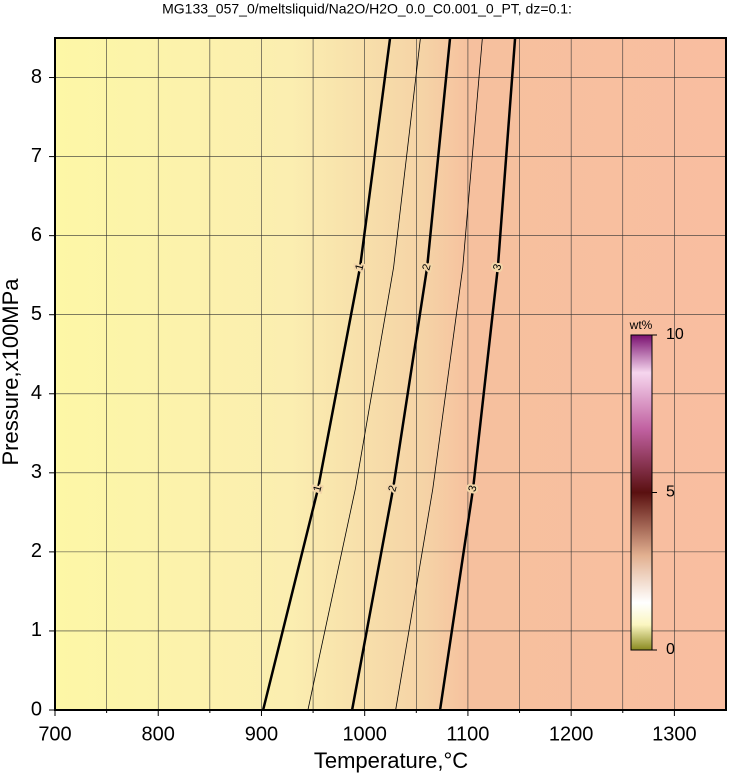 The width and height of the screenshot is (734, 781). What do you see at coordinates (36, 235) in the screenshot?
I see `y-tick-label: 6` at bounding box center [36, 235].